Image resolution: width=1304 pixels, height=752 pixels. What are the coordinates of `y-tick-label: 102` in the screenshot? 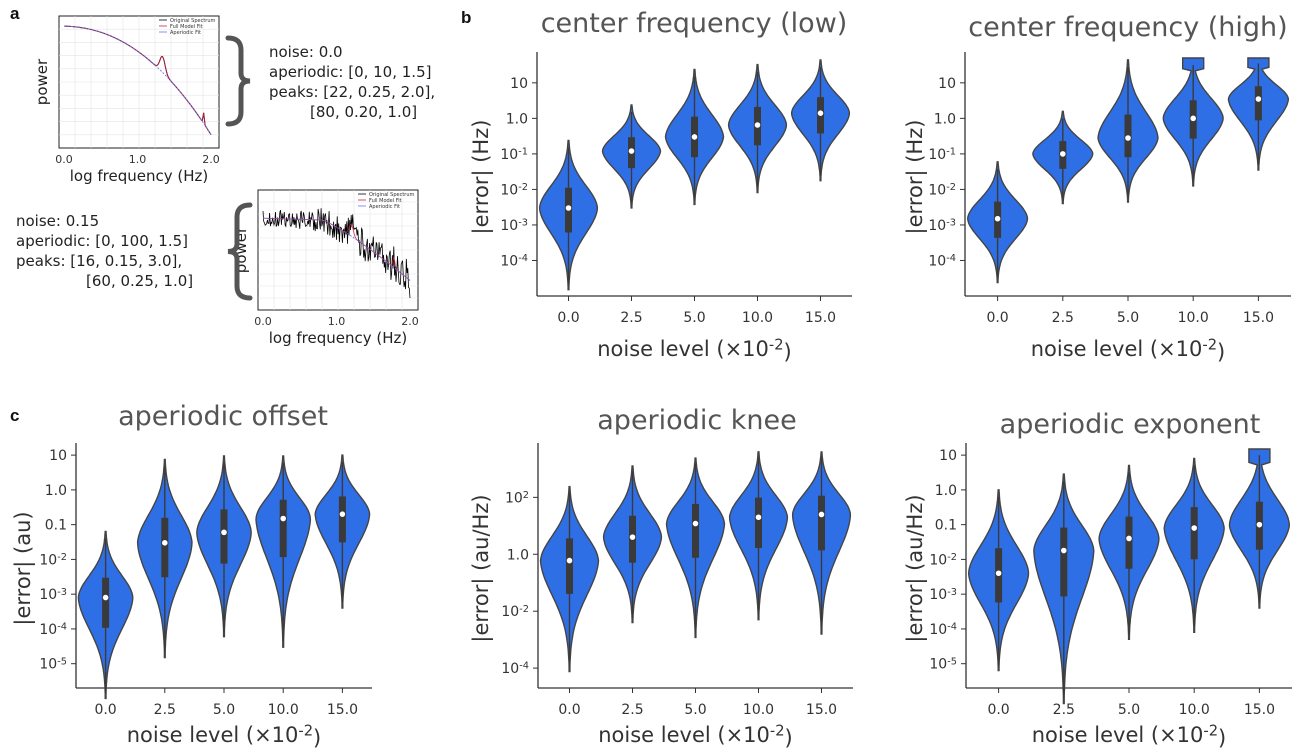 It's located at (517, 498).